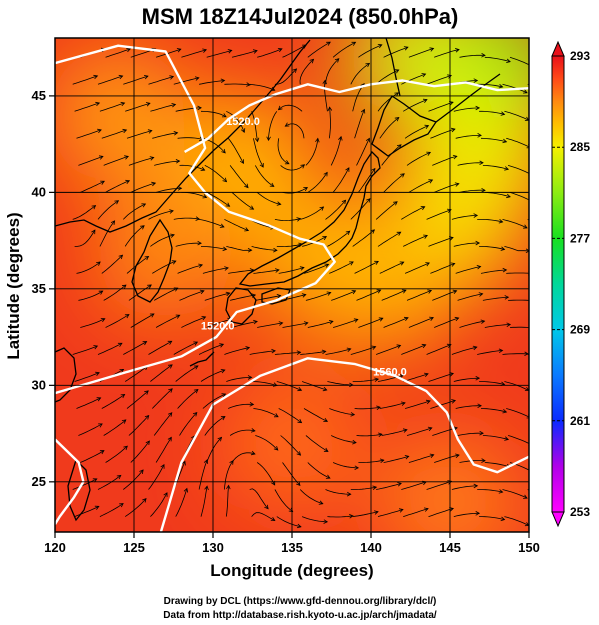 The height and width of the screenshot is (625, 599). Describe the element at coordinates (580, 147) in the screenshot. I see `colorbar-tick-label: 285` at that location.